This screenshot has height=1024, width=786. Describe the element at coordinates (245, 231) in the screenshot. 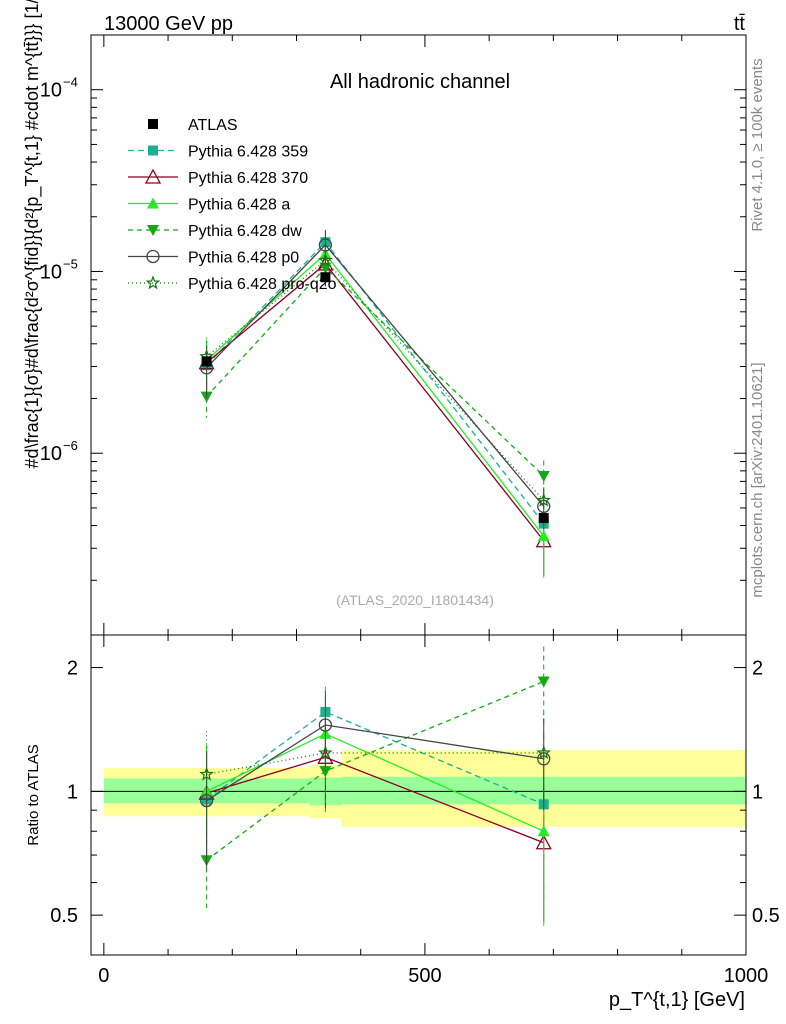

I see `legend-label-4: Pythia 6.428 dw` at that location.